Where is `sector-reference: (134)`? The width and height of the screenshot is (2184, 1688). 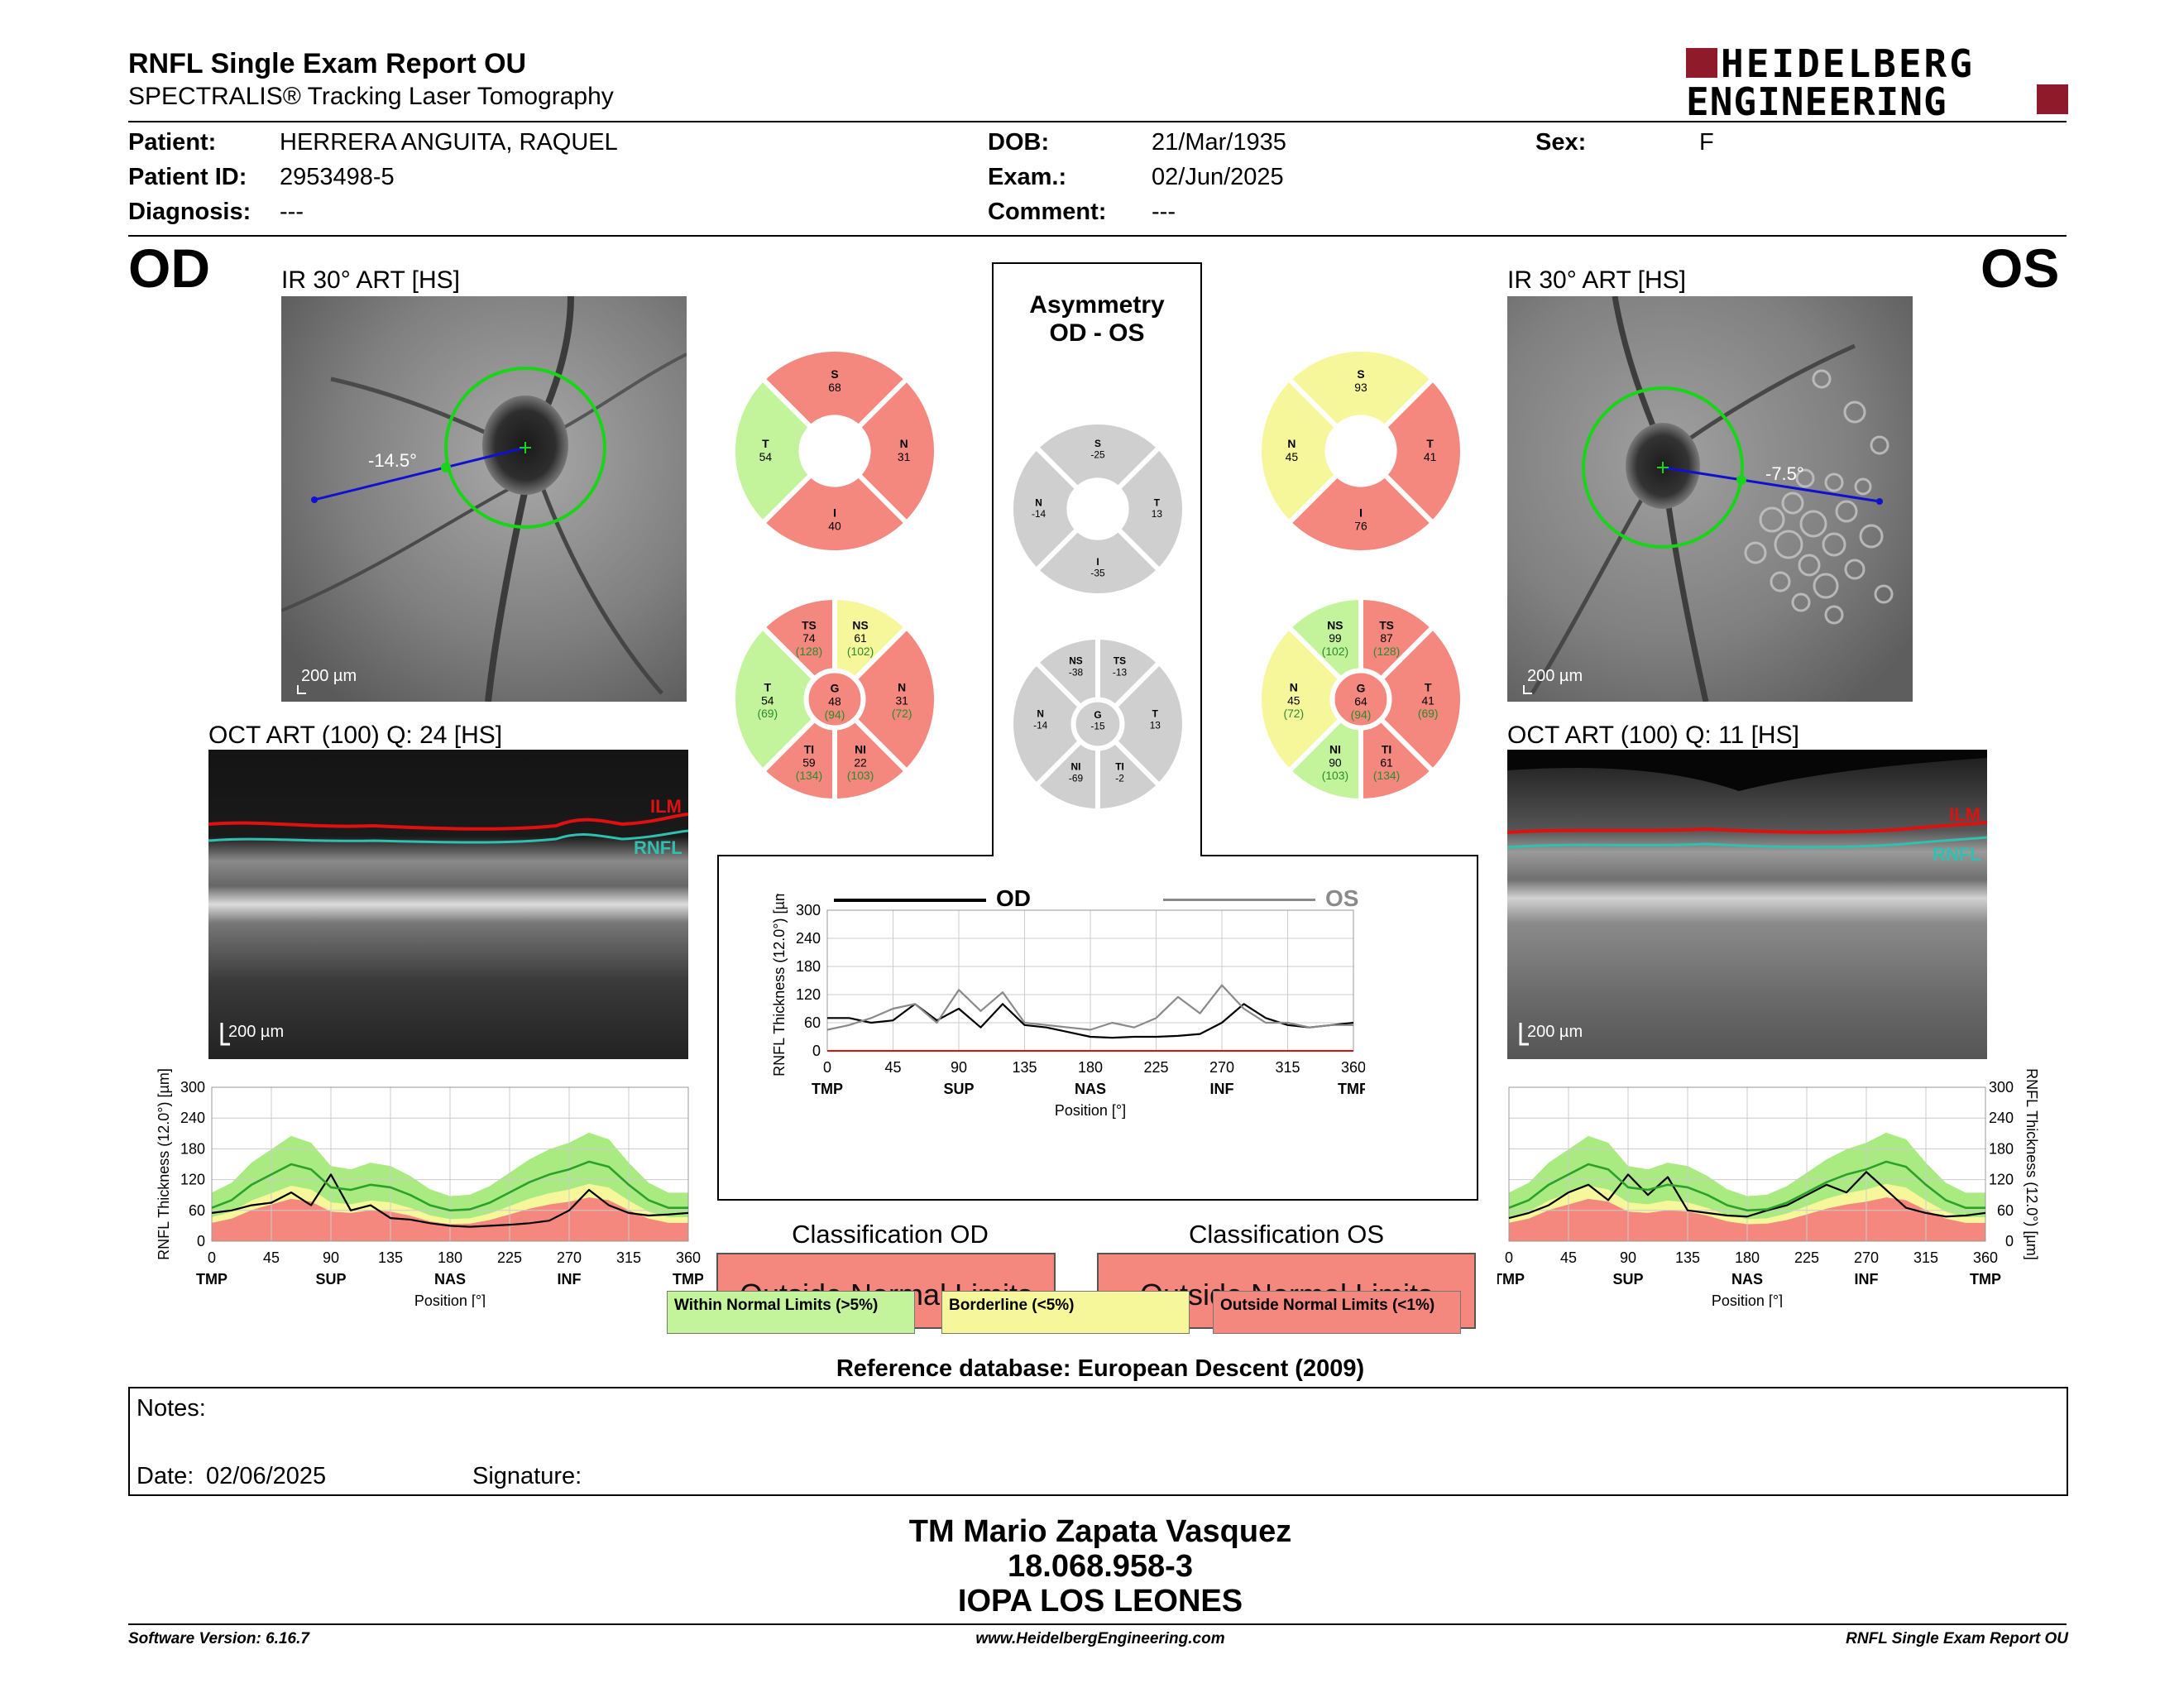
sector-reference: (134) is located at coordinates (1386, 775).